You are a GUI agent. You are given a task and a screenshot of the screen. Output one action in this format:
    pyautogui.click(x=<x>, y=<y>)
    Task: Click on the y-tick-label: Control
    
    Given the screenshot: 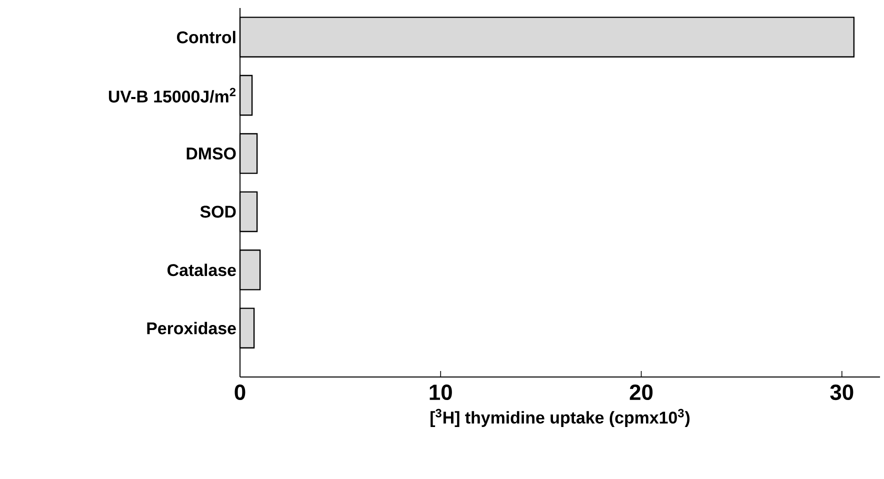 What is the action you would take?
    pyautogui.click(x=206, y=37)
    